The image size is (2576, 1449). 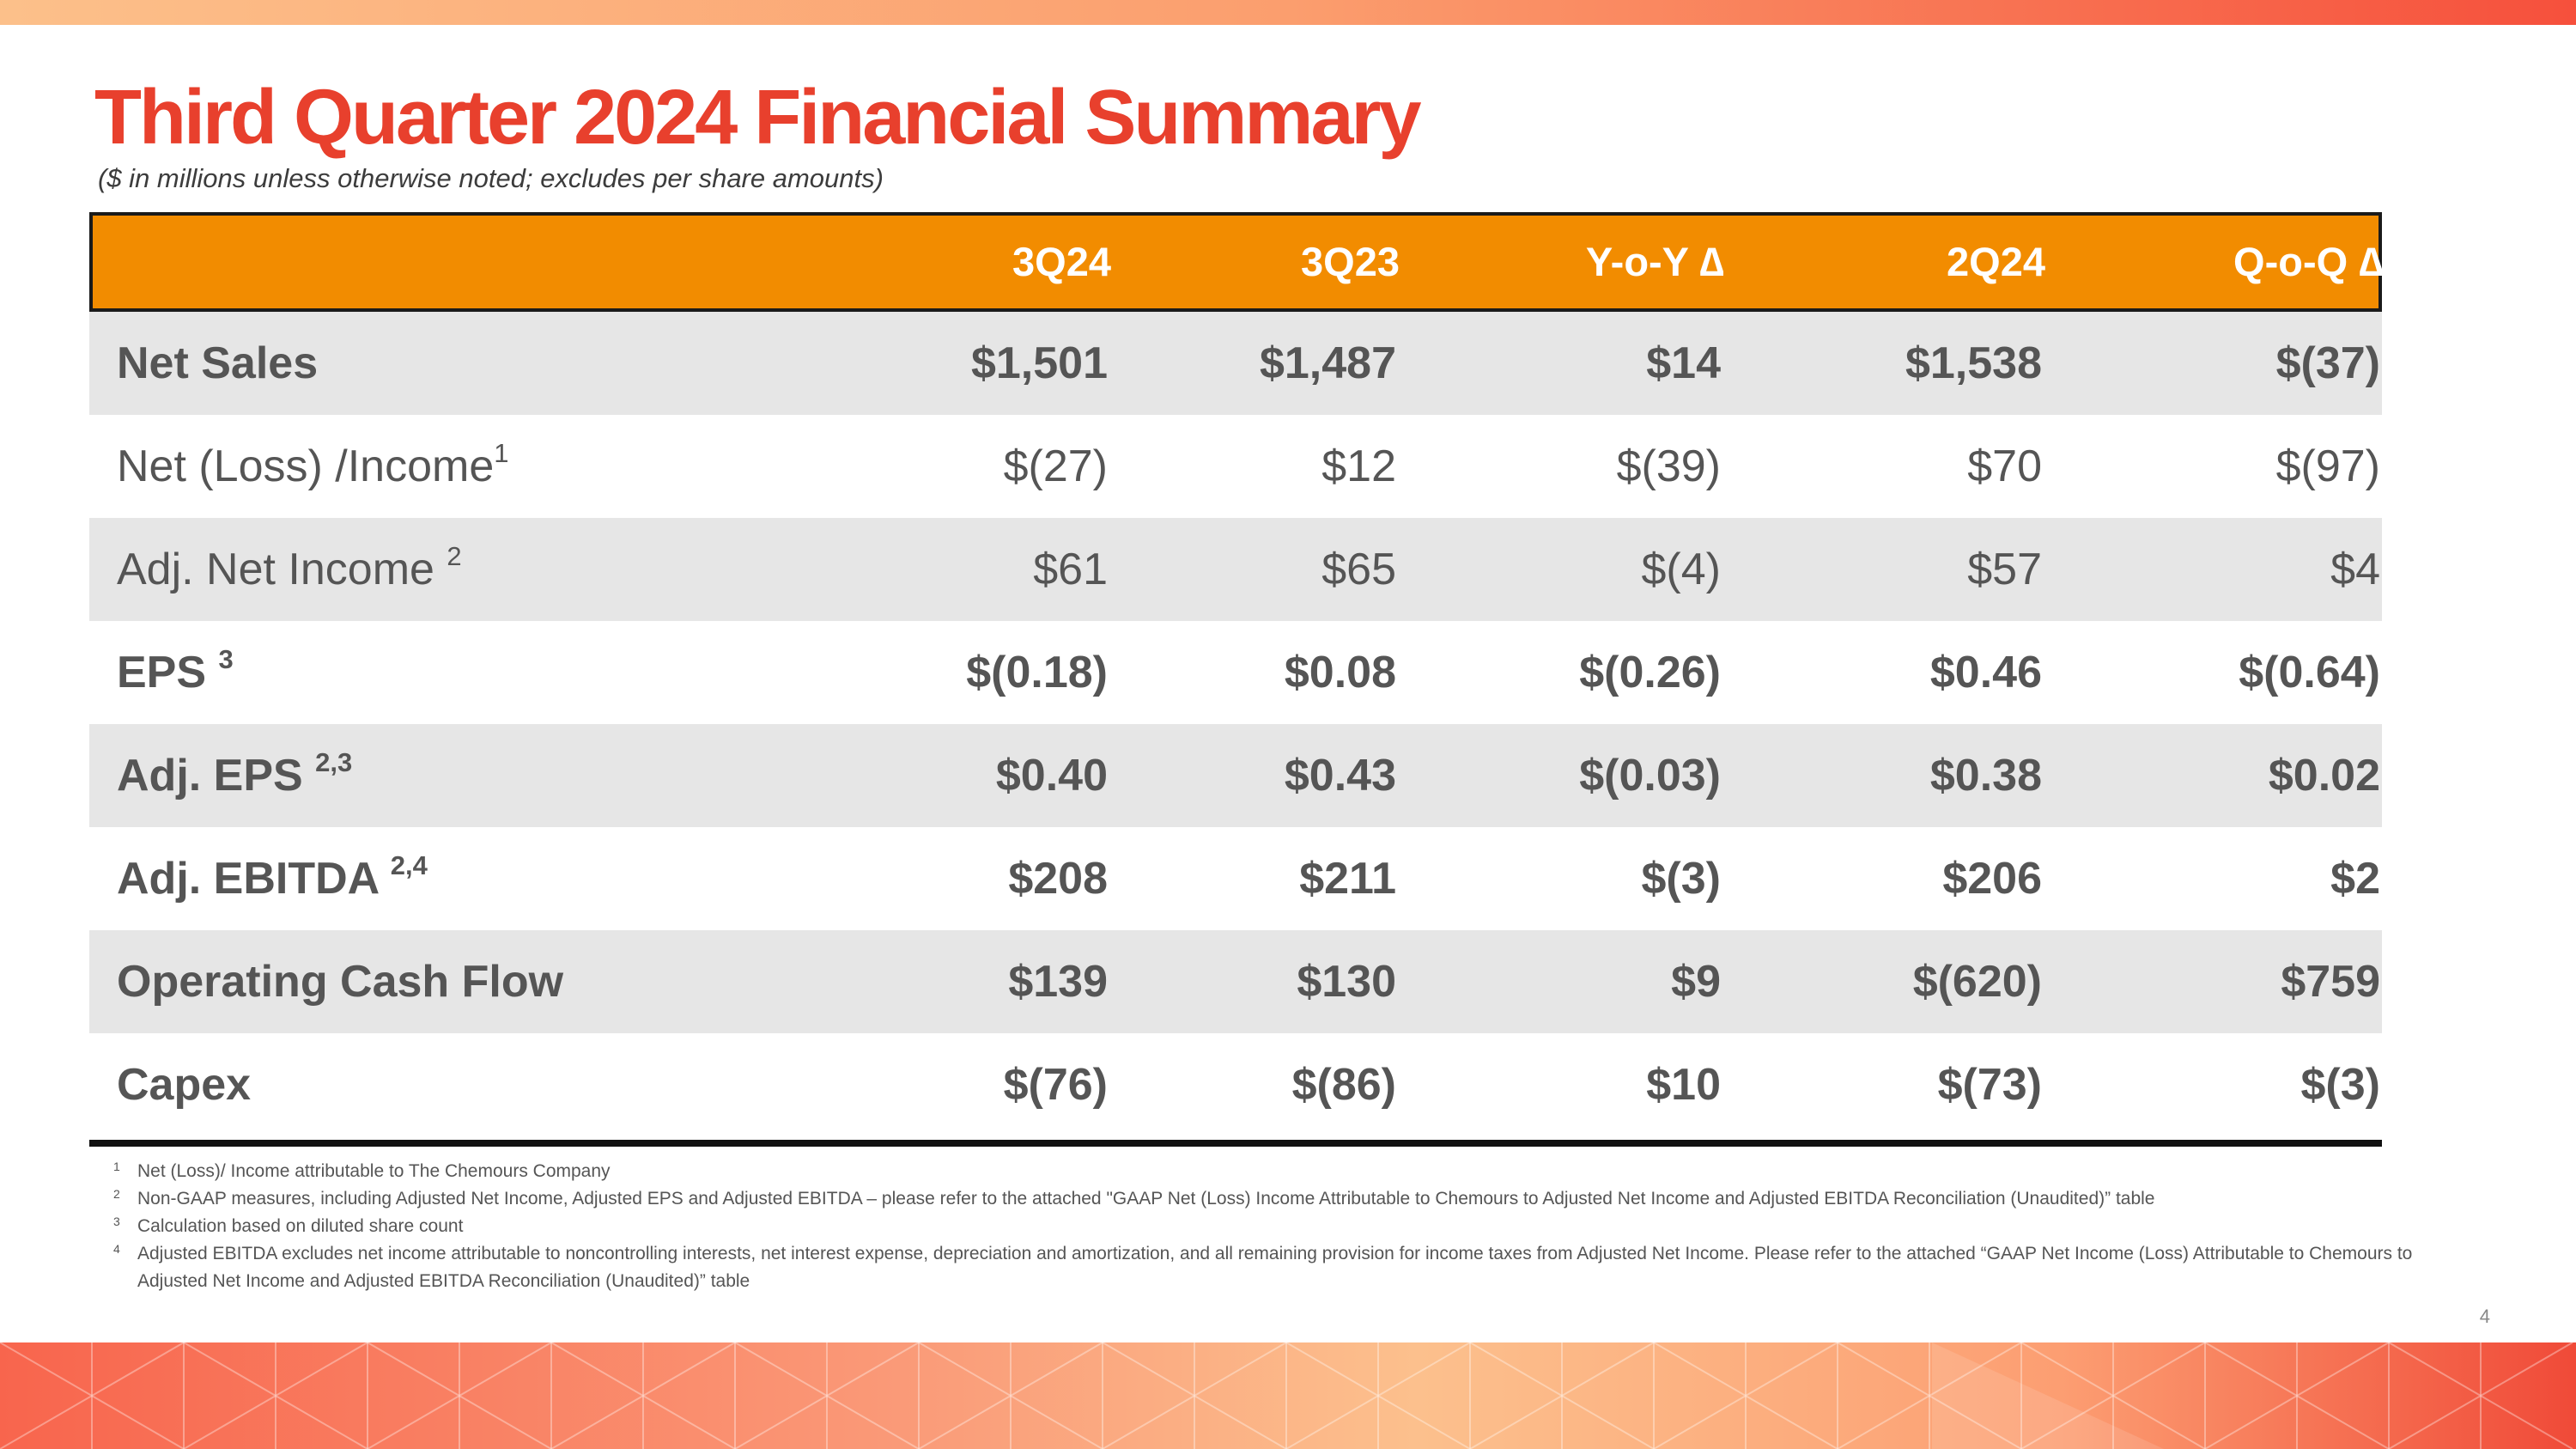 What do you see at coordinates (1654, 261) in the screenshot?
I see `column-header-yoy-delta: Y-o-Y ∆` at bounding box center [1654, 261].